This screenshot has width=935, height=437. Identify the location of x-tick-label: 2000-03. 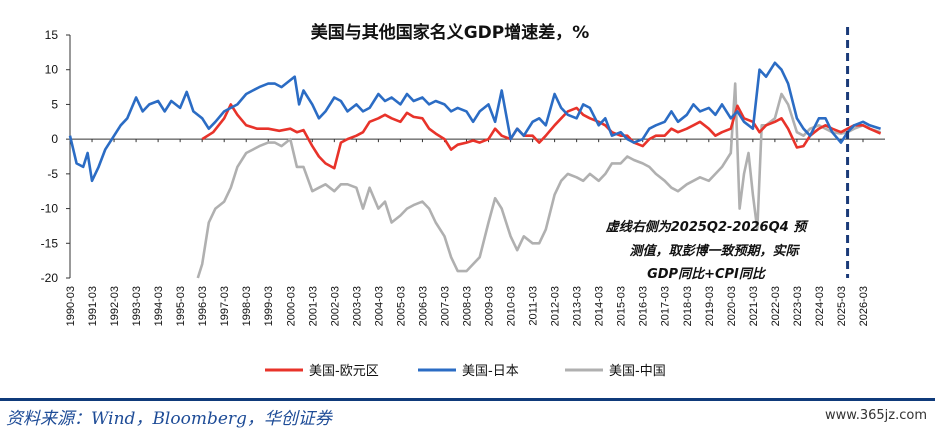
(291, 306).